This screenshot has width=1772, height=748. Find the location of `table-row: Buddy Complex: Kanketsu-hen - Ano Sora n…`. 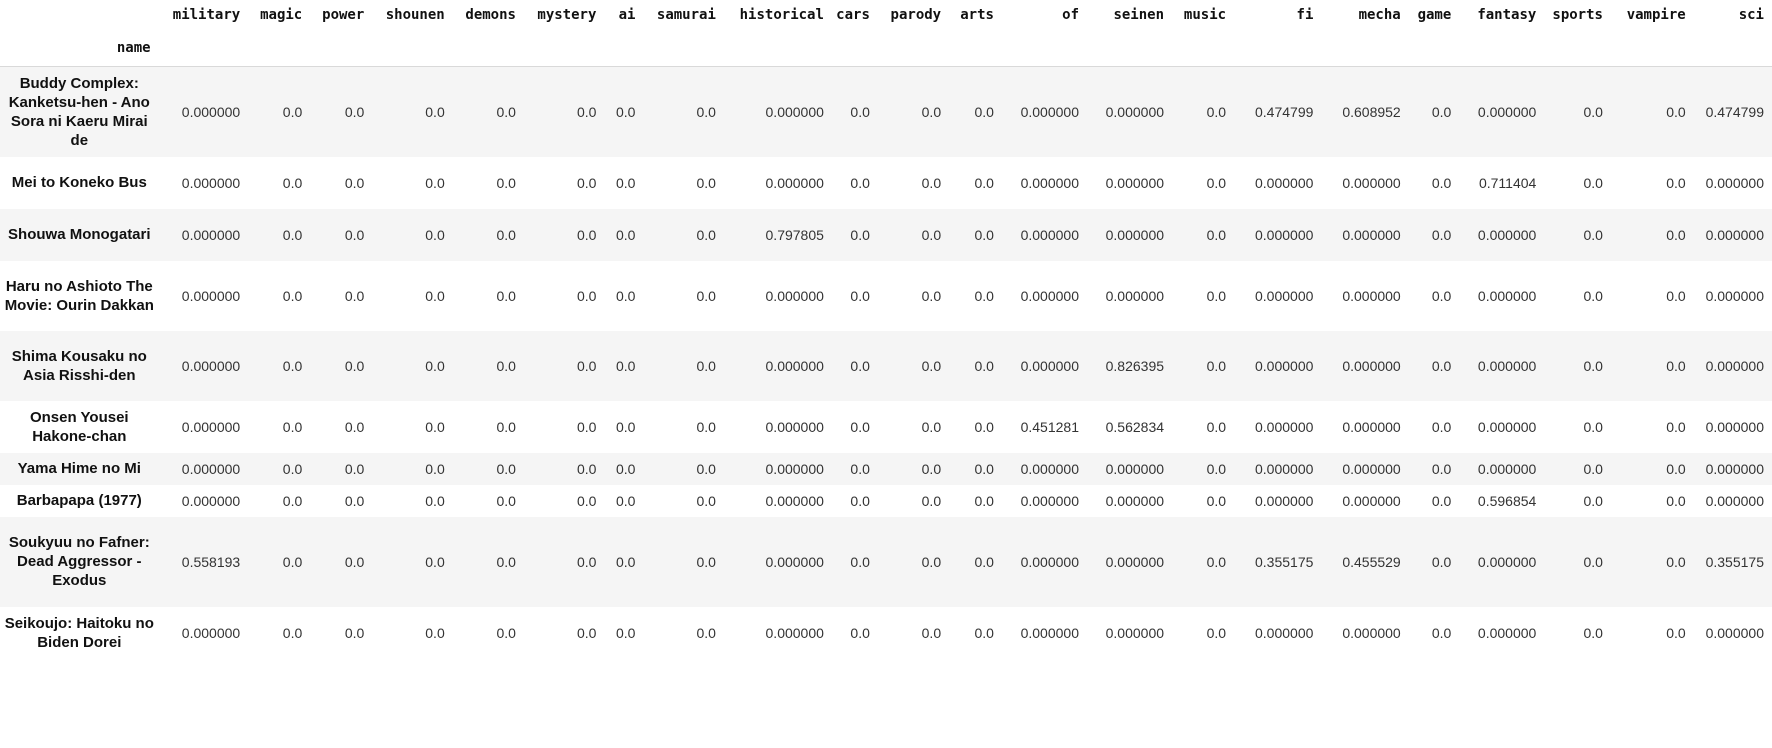

table-row: Buddy Complex: Kanketsu-hen - Ano Sora n… is located at coordinates (886, 111).